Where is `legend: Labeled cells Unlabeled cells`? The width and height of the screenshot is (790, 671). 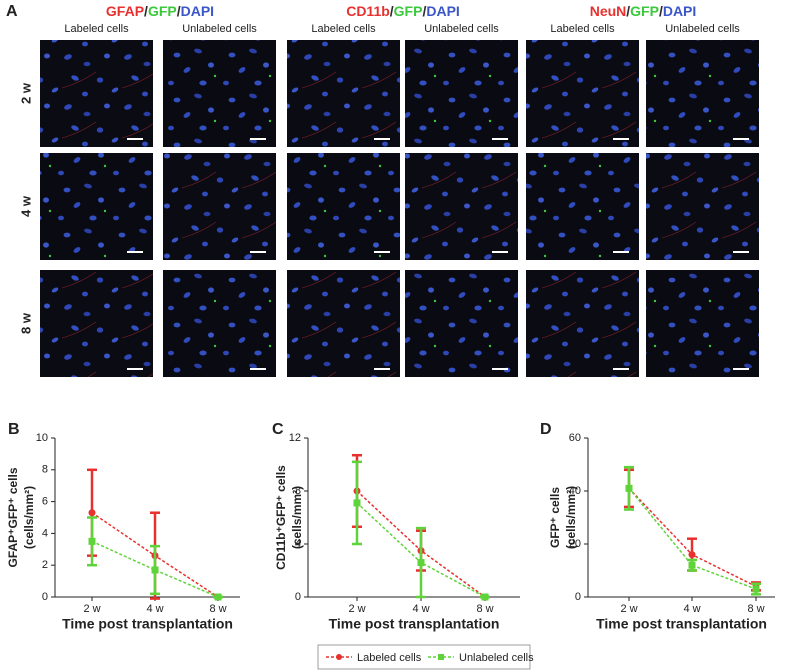 legend: Labeled cells Unlabeled cells is located at coordinates (425, 657).